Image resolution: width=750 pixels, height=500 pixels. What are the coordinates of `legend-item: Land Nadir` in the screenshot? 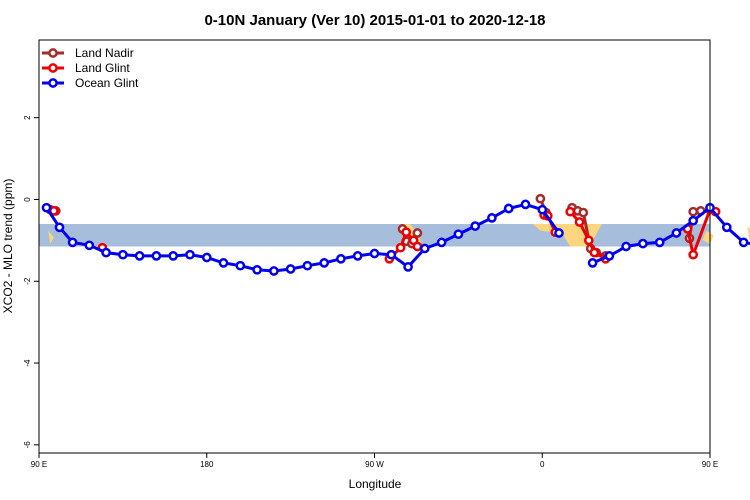 It's located at (88, 53).